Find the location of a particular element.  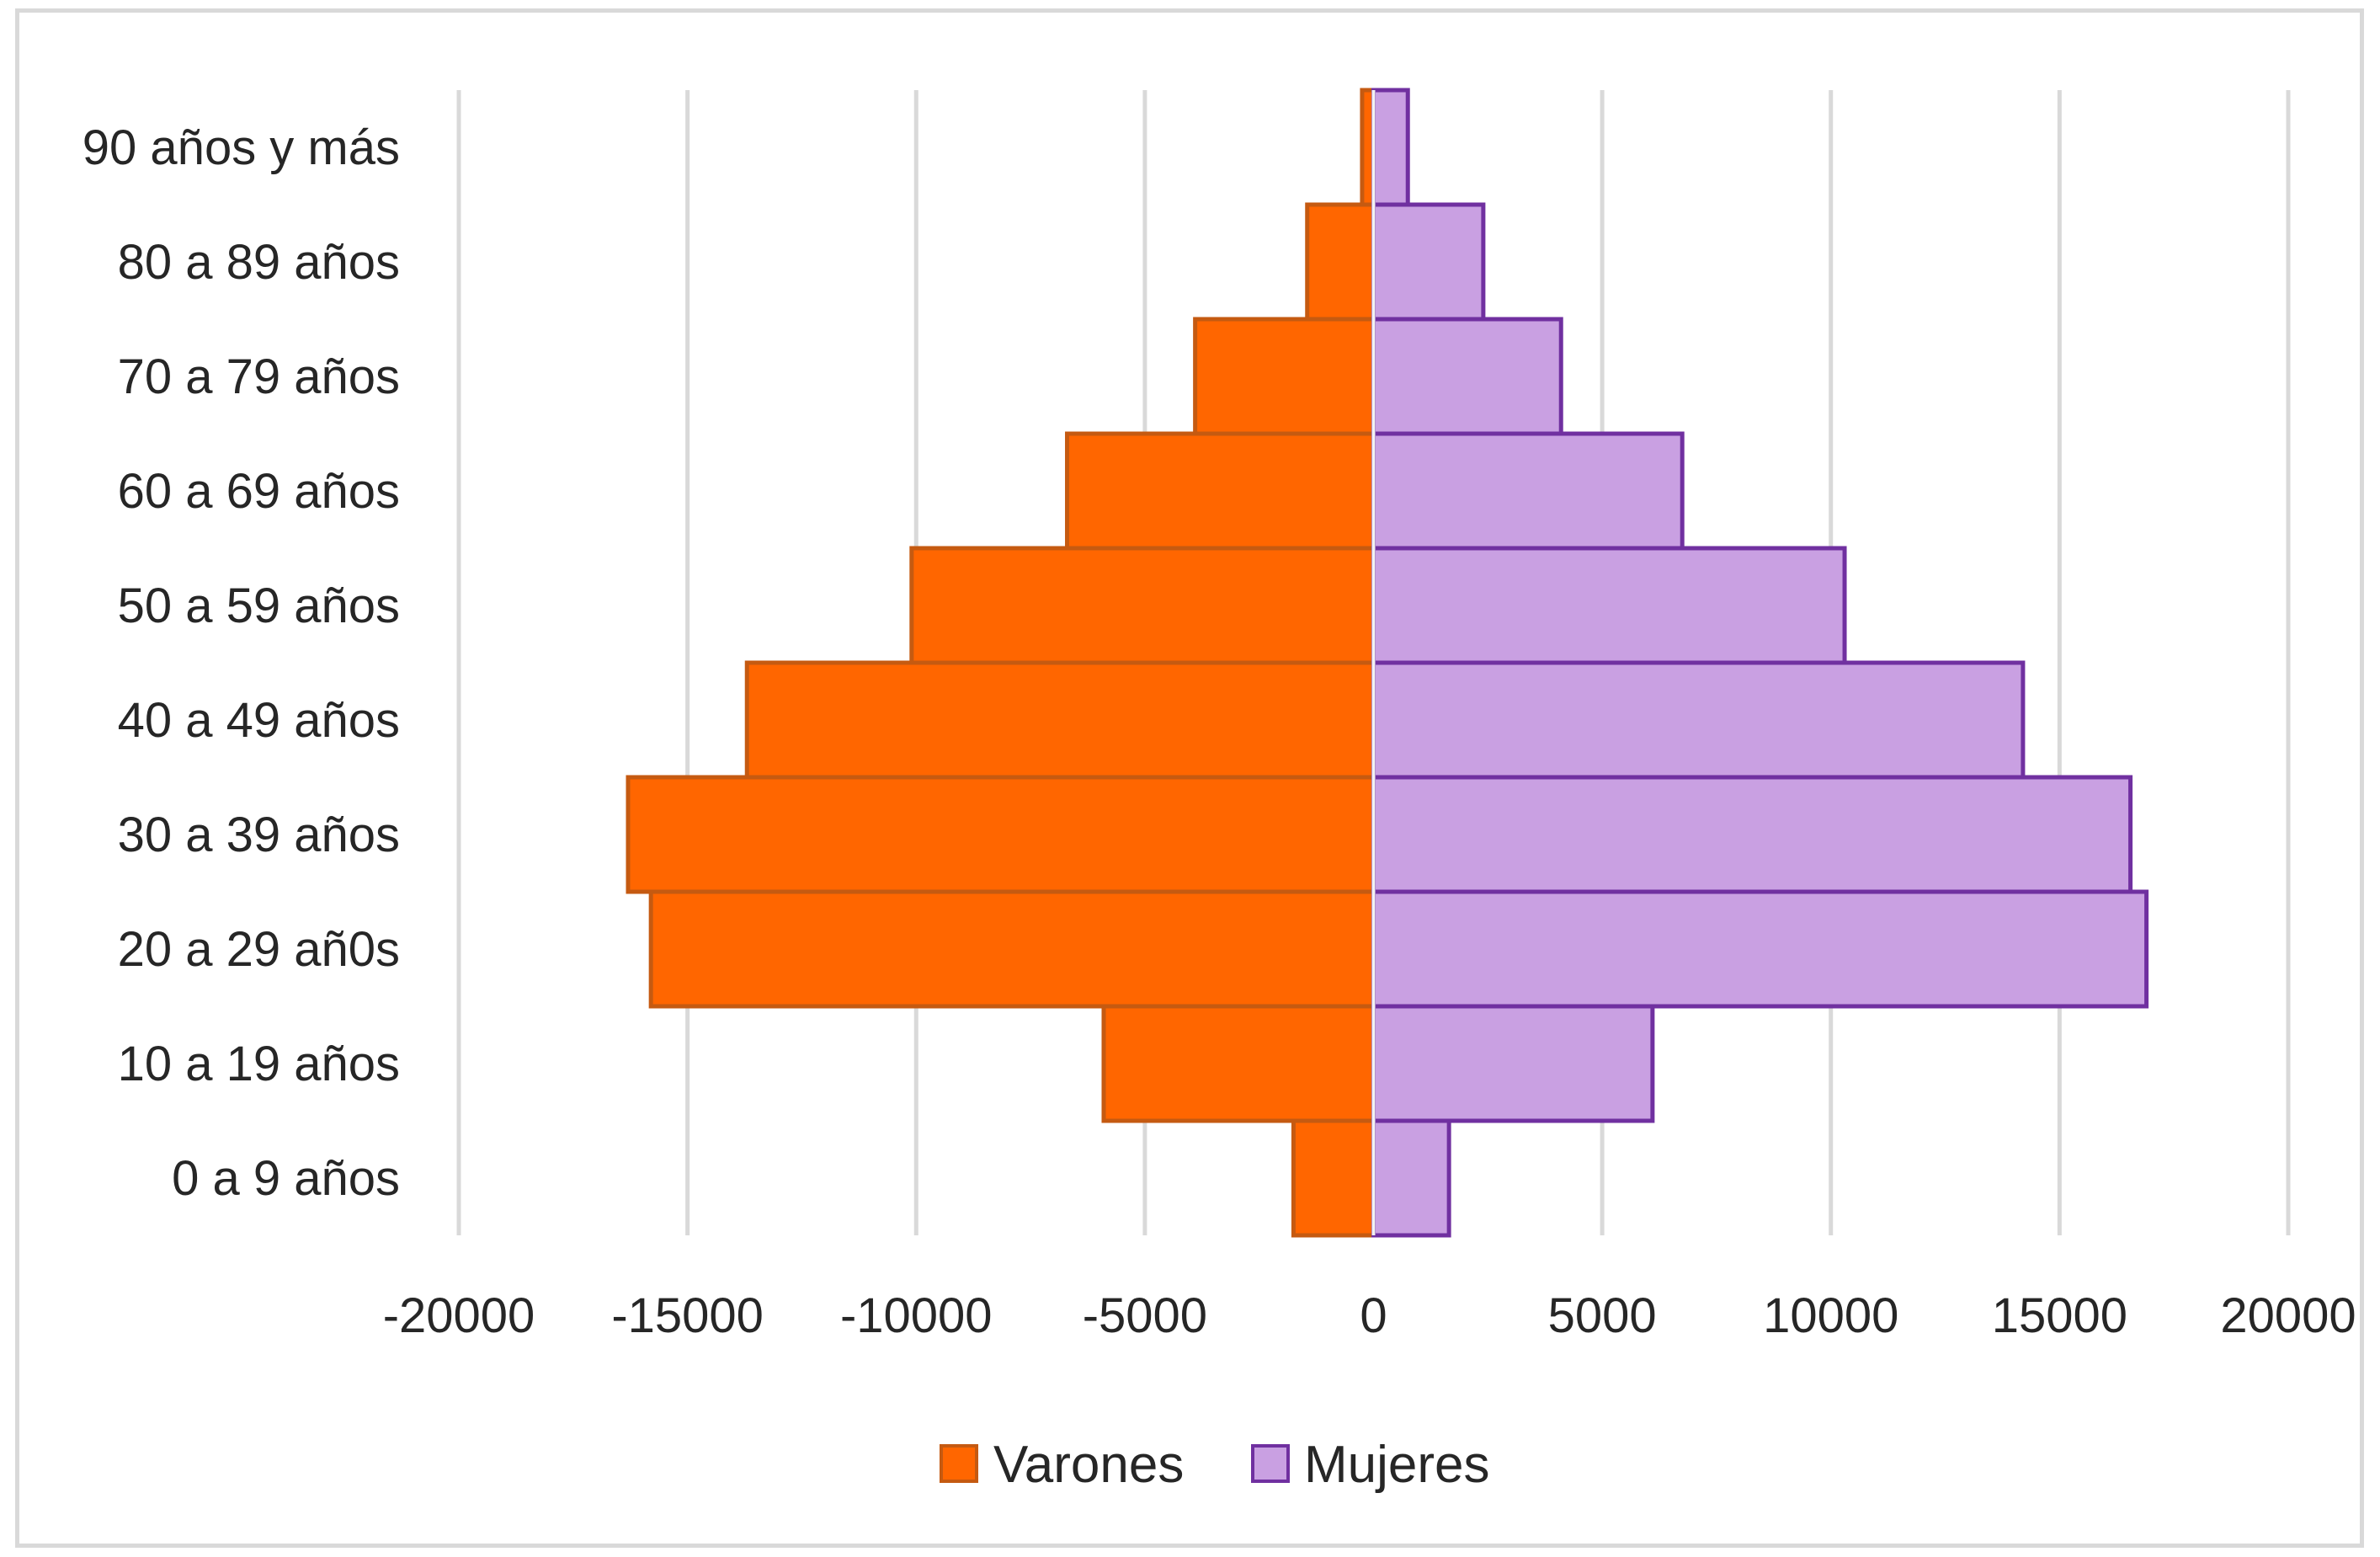

x-tick-label: -10000 is located at coordinates (917, 1315).